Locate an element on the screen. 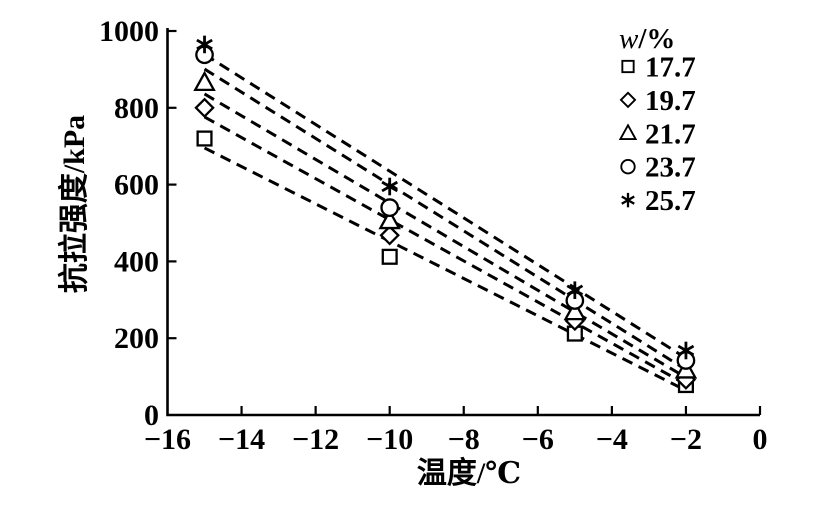 This screenshot has width=829, height=512. y-axis-title: 抗拉强度/kPa is located at coordinates (74, 204).